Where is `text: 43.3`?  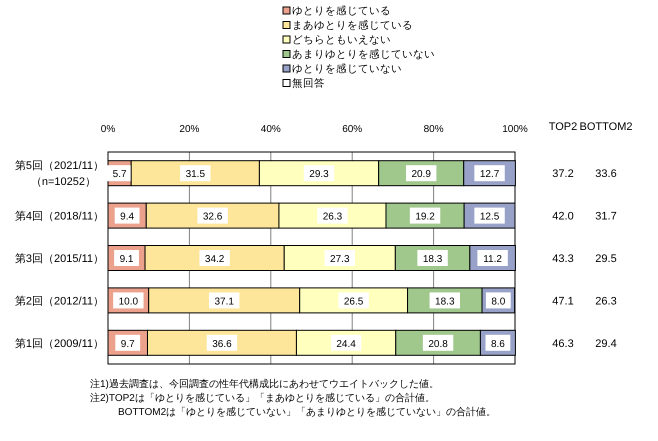 text: 43.3 is located at coordinates (563, 259).